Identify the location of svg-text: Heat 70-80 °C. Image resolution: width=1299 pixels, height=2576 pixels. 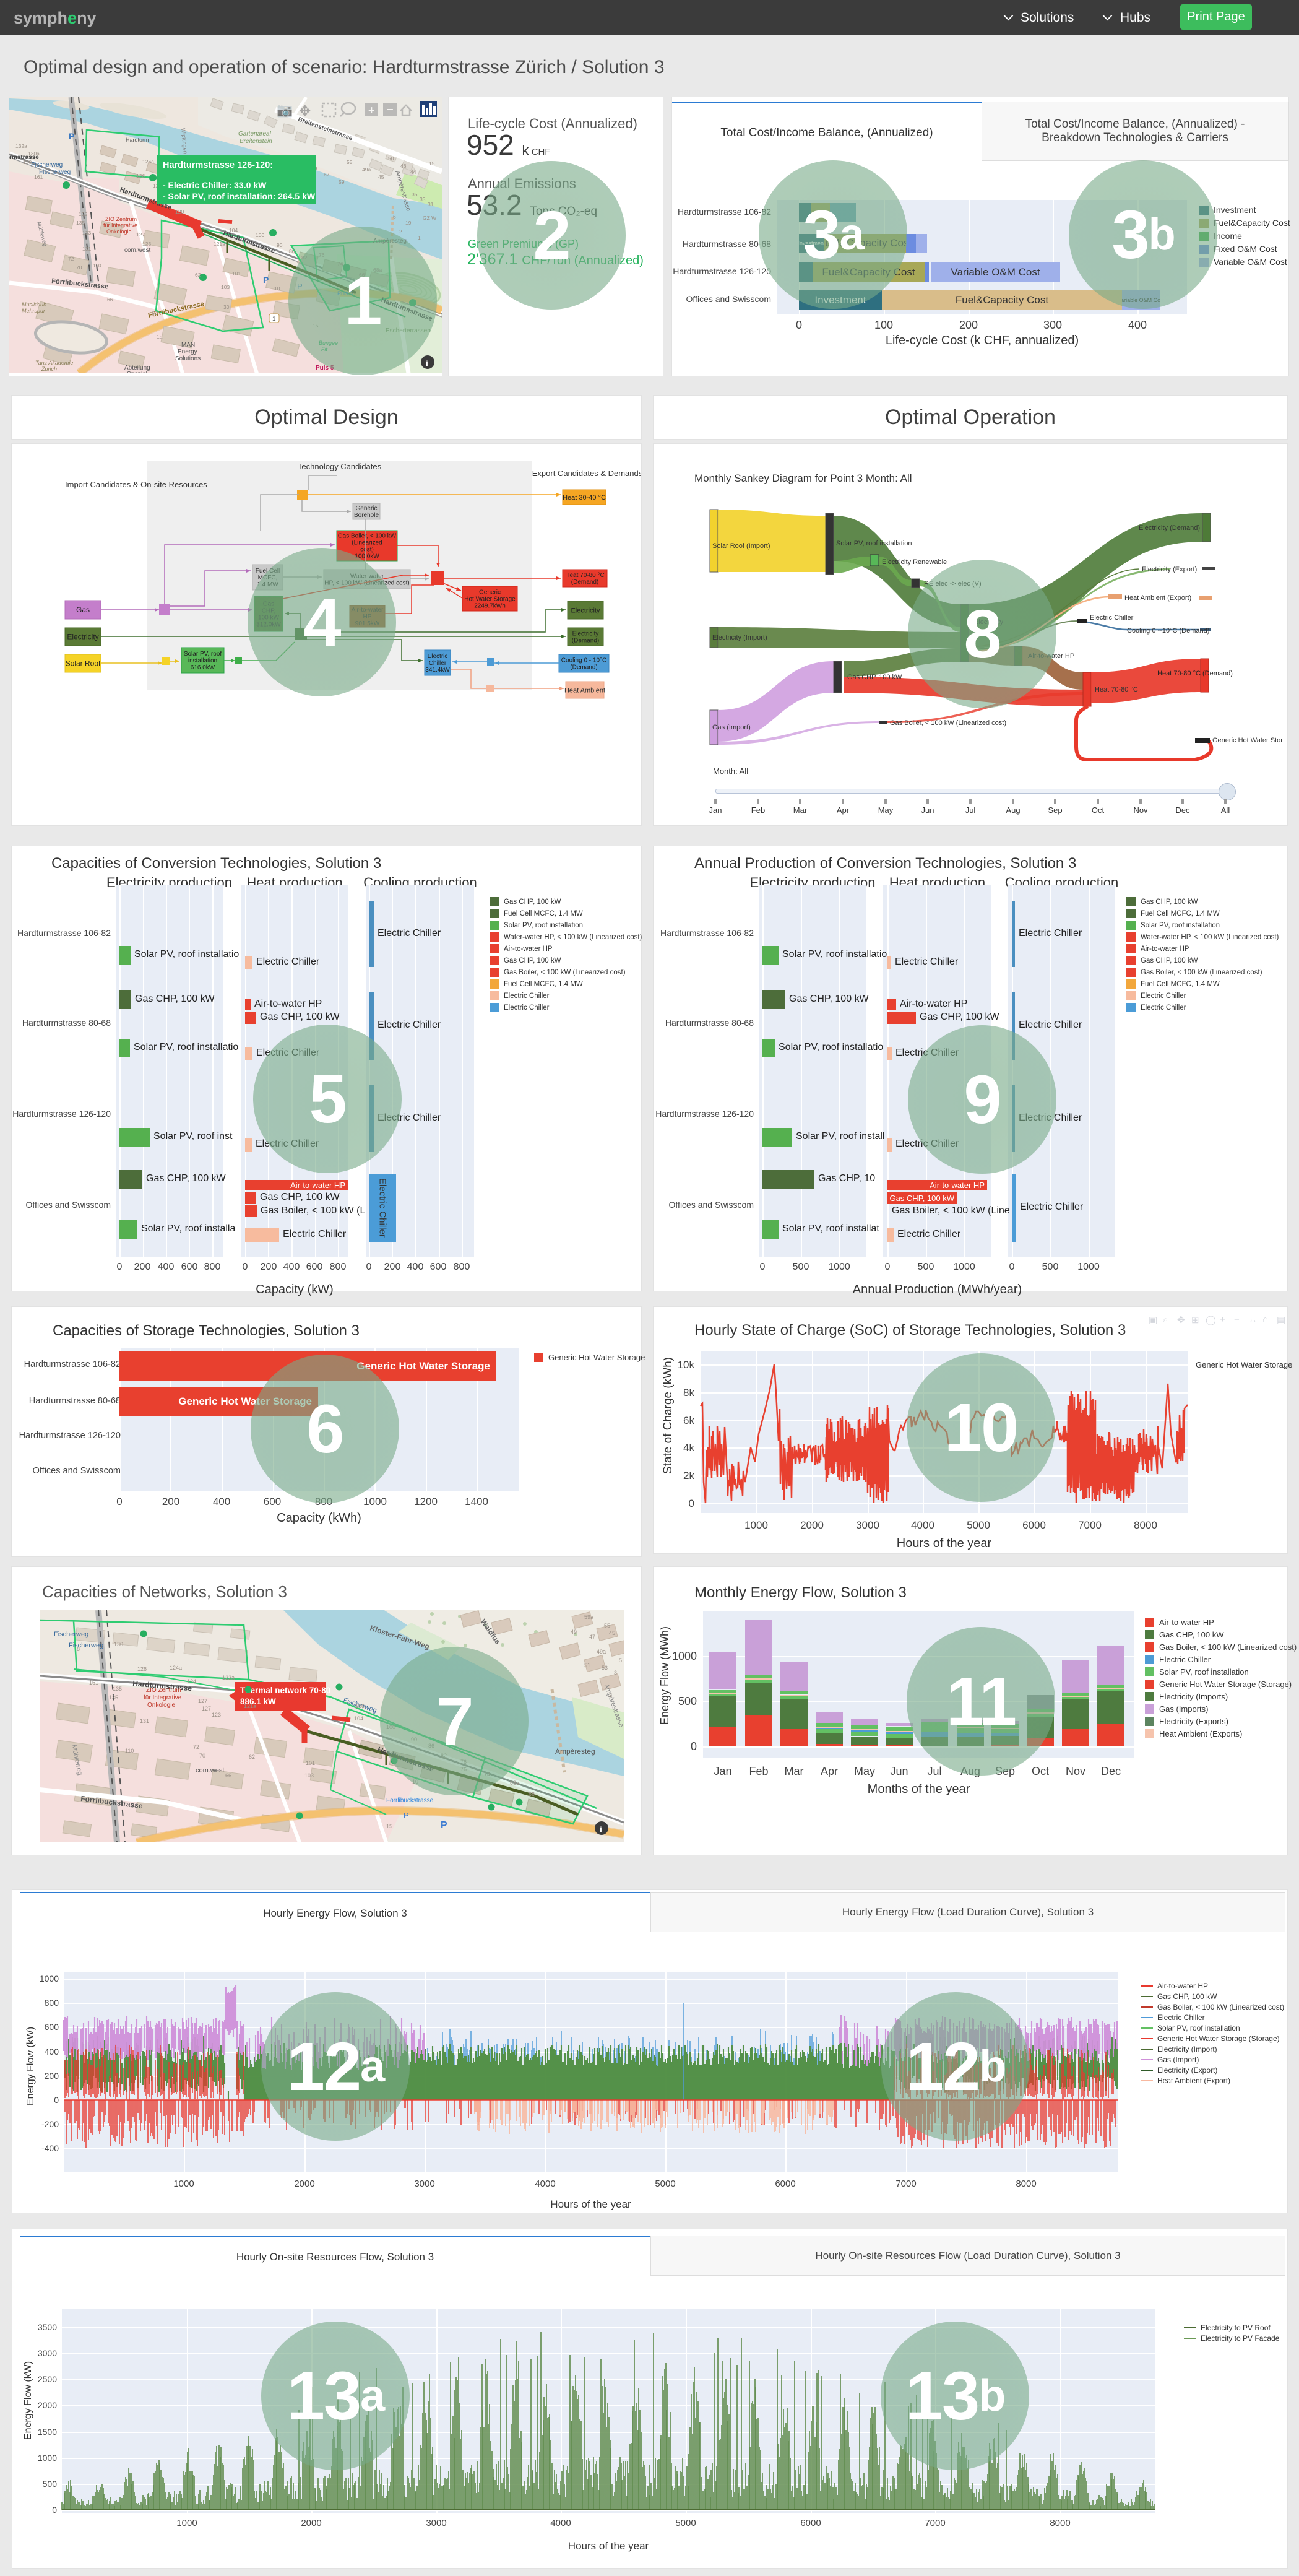
(1116, 689).